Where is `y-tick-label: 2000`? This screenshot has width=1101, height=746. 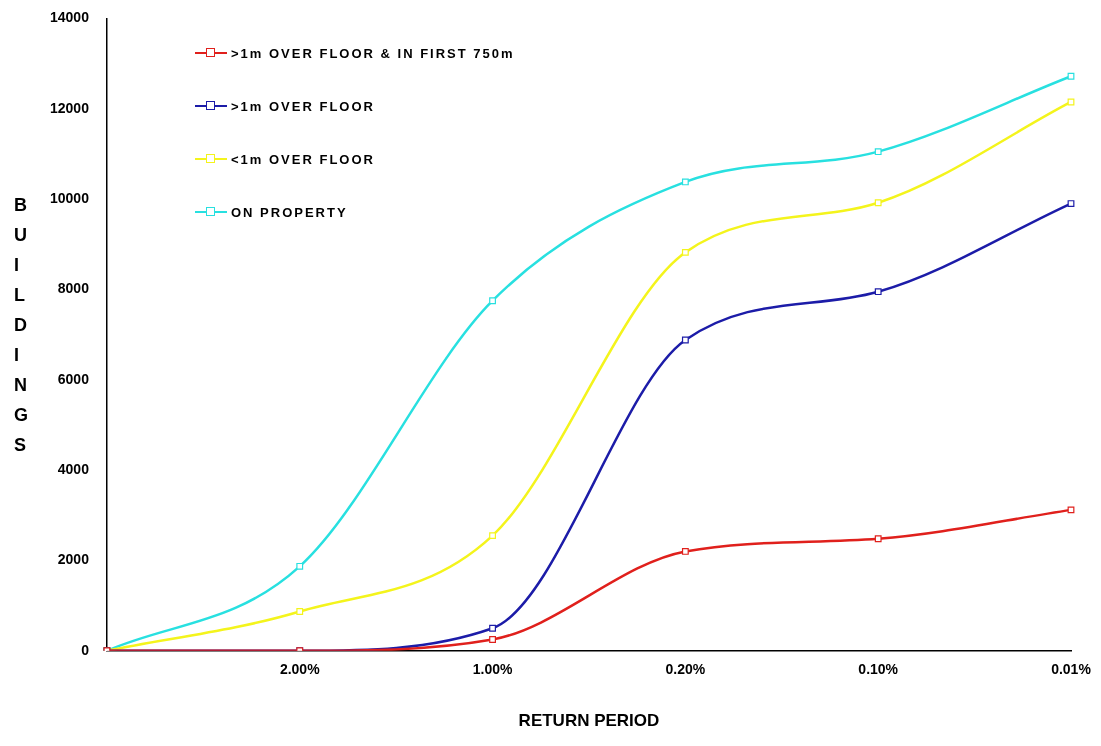
y-tick-label: 2000 is located at coordinates (73, 559).